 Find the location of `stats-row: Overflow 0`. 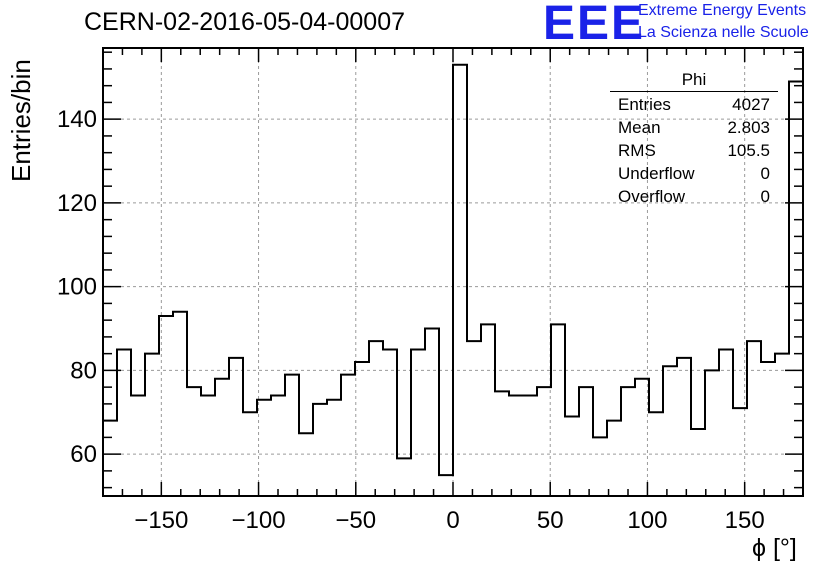

stats-row: Overflow 0 is located at coordinates (694, 197).